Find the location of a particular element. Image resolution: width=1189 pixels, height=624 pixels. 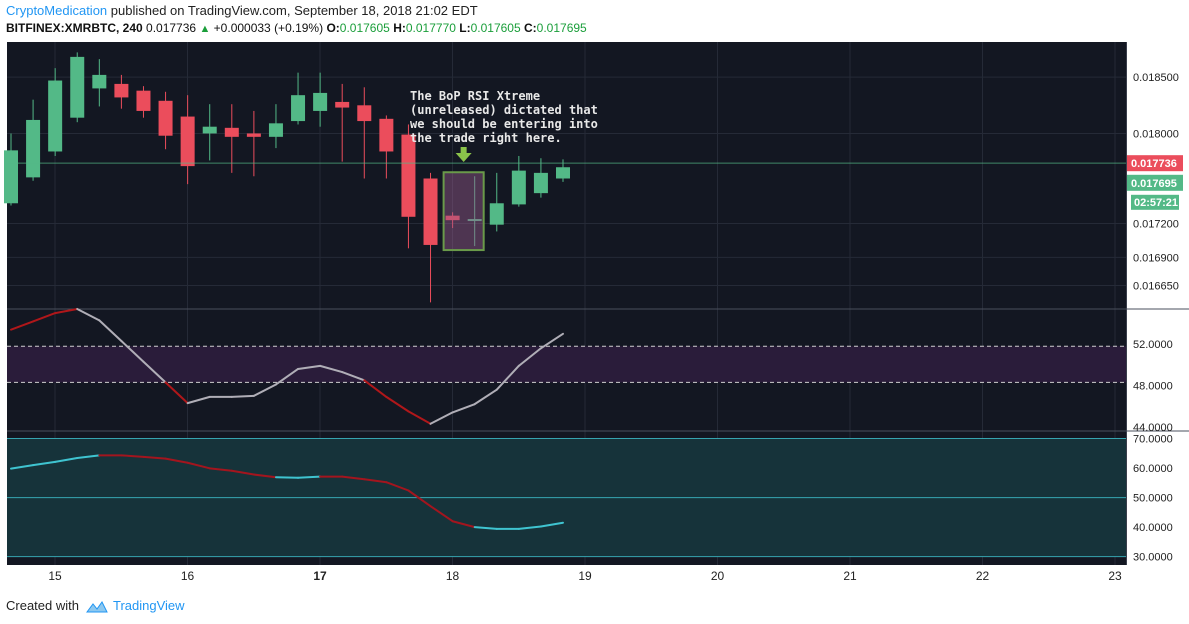

annotation-line: (unreleased) dictated that is located at coordinates (504, 110).